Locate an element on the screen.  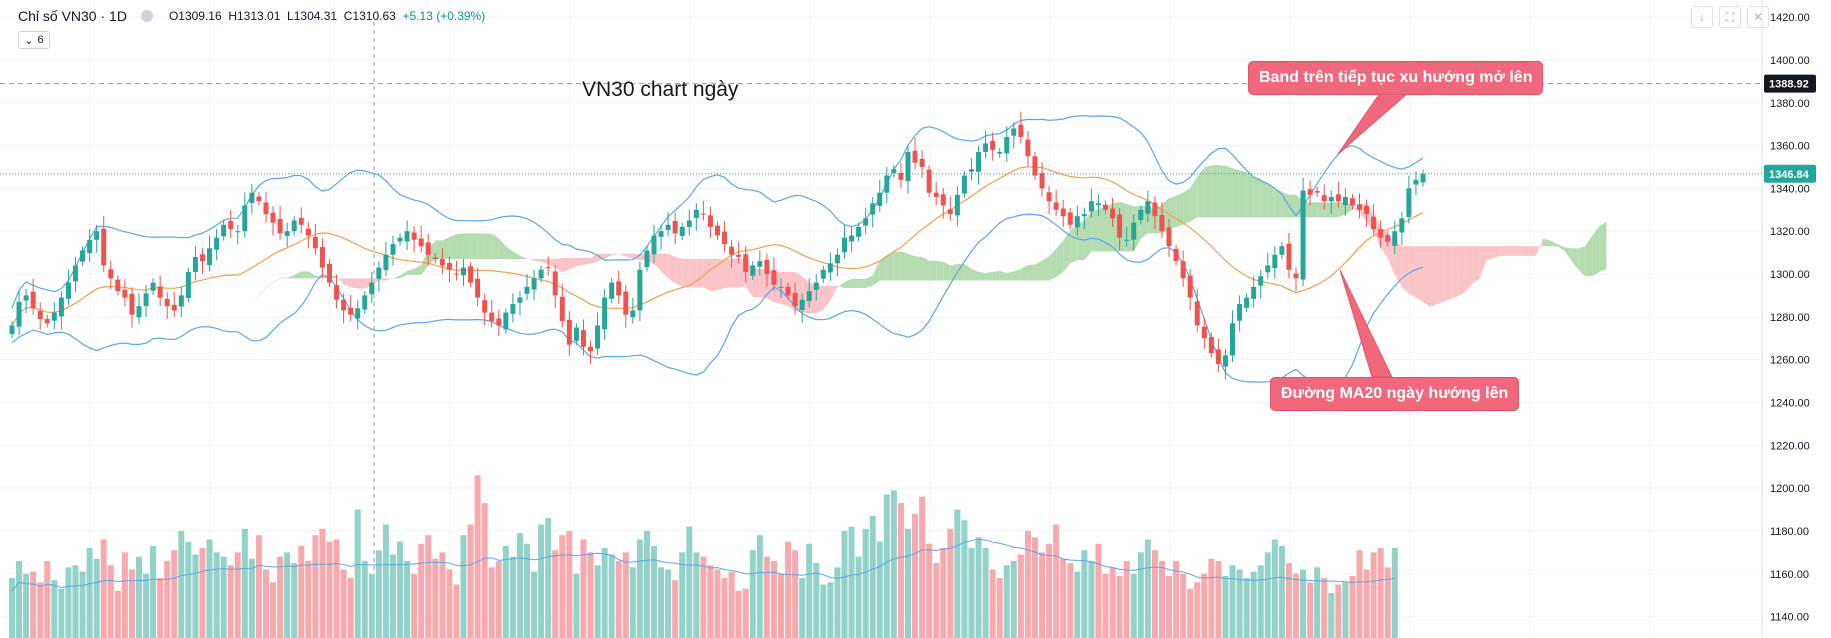
symbol-label: Chỉ số VN30 · 1D is located at coordinates (72, 16).